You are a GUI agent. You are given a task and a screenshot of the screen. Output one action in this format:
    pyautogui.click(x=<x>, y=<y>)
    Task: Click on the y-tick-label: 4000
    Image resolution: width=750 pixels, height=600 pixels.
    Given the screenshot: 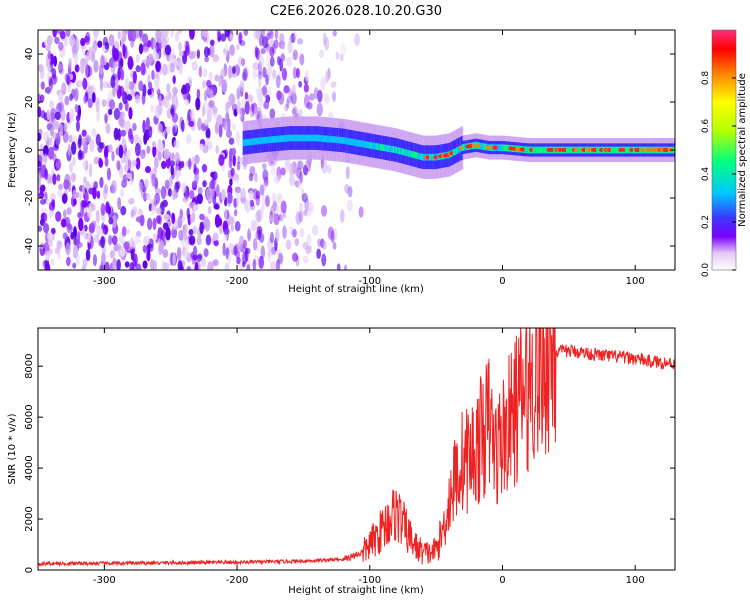 What is the action you would take?
    pyautogui.click(x=29, y=467)
    